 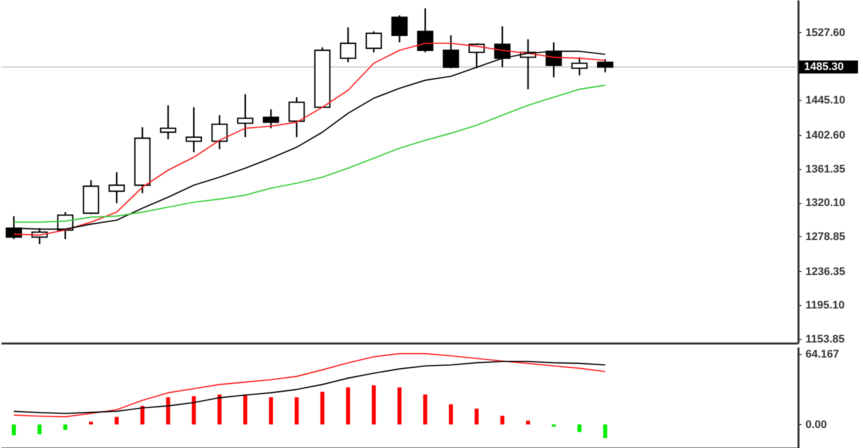 I want to click on y-tick-label: 1527.60, so click(x=826, y=32).